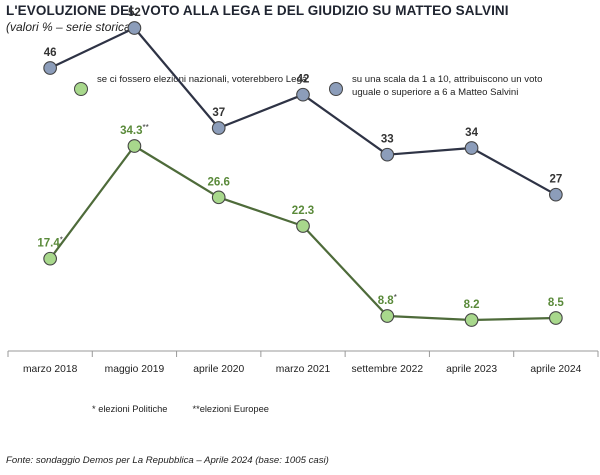  What do you see at coordinates (135, 369) in the screenshot?
I see `x-tick-label: maggio 2019` at bounding box center [135, 369].